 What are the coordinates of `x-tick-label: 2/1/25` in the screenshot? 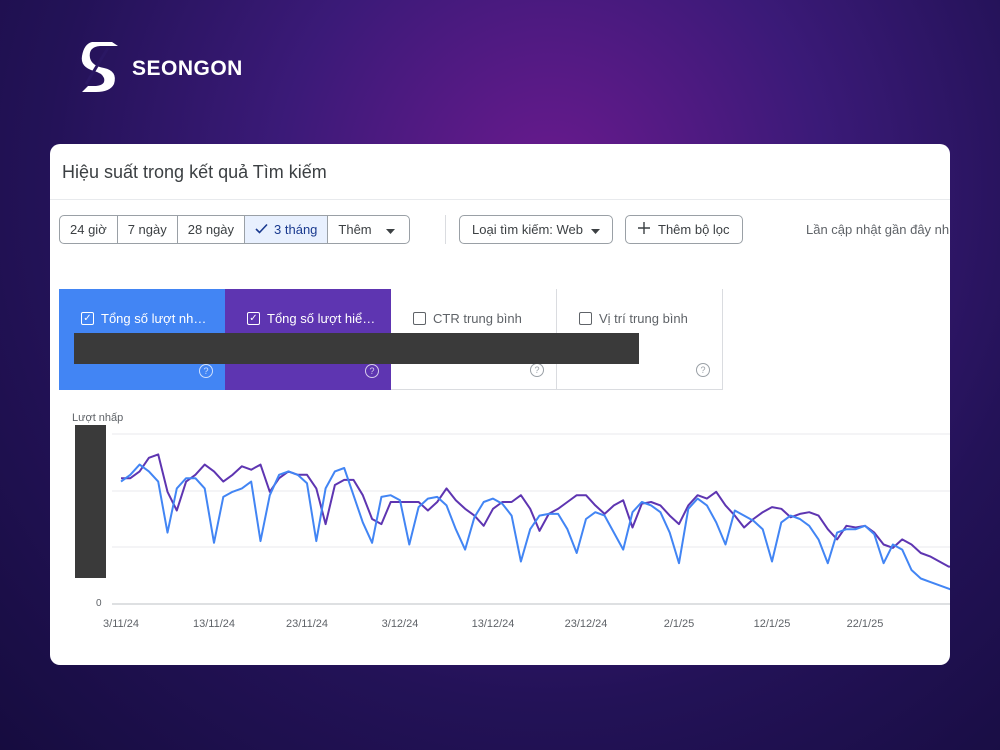 It's located at (679, 624).